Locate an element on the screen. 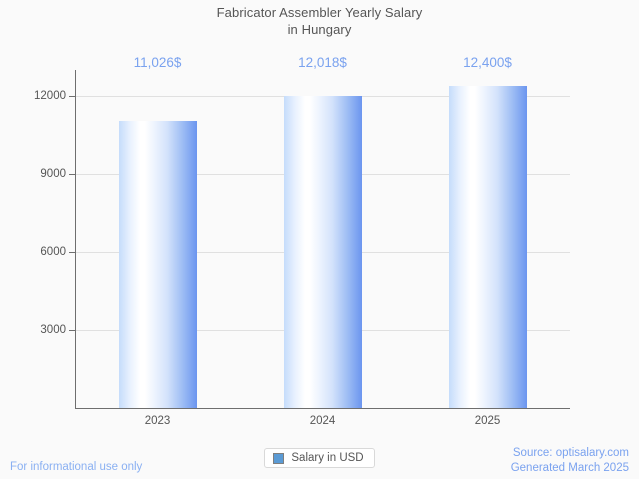 The width and height of the screenshot is (639, 479). x-tick-label-2024: 2024 is located at coordinates (322, 421).